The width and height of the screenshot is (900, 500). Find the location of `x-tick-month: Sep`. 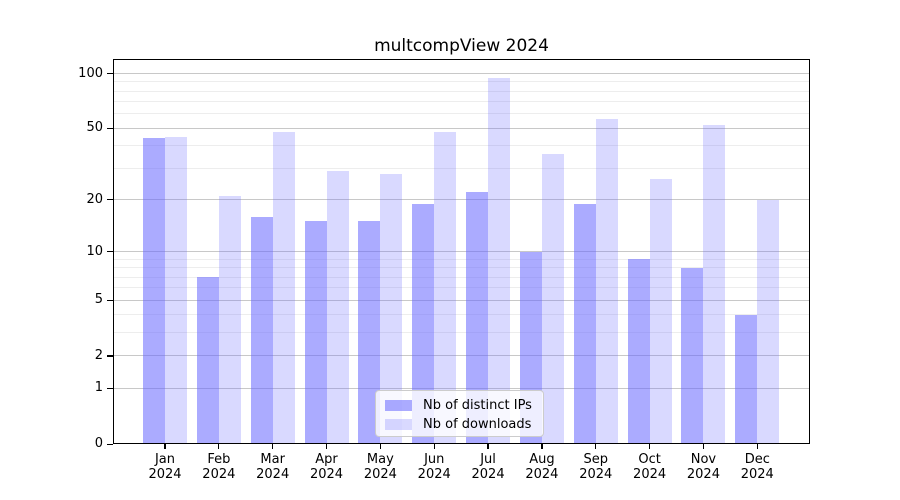

x-tick-month: Sep is located at coordinates (595, 459).